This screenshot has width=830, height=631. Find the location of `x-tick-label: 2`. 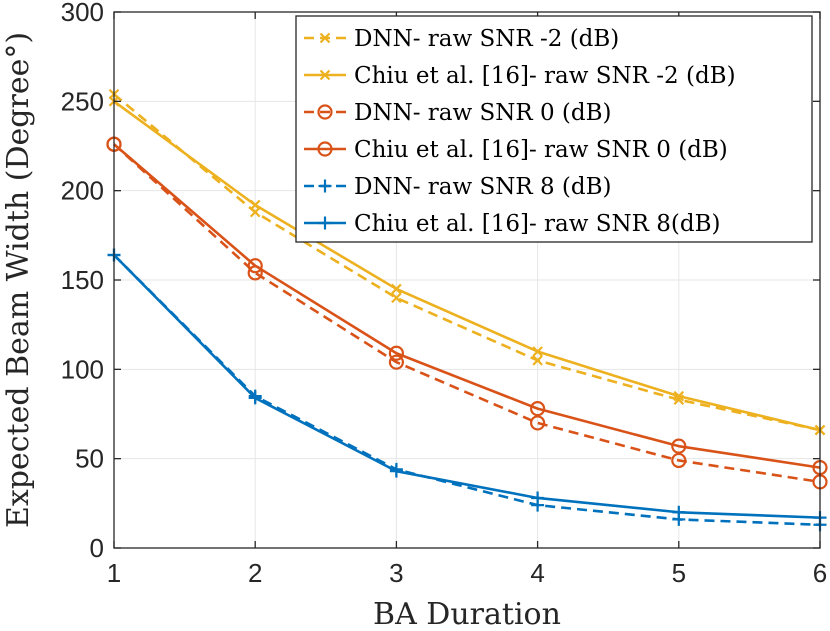

x-tick-label: 2 is located at coordinates (255, 573).